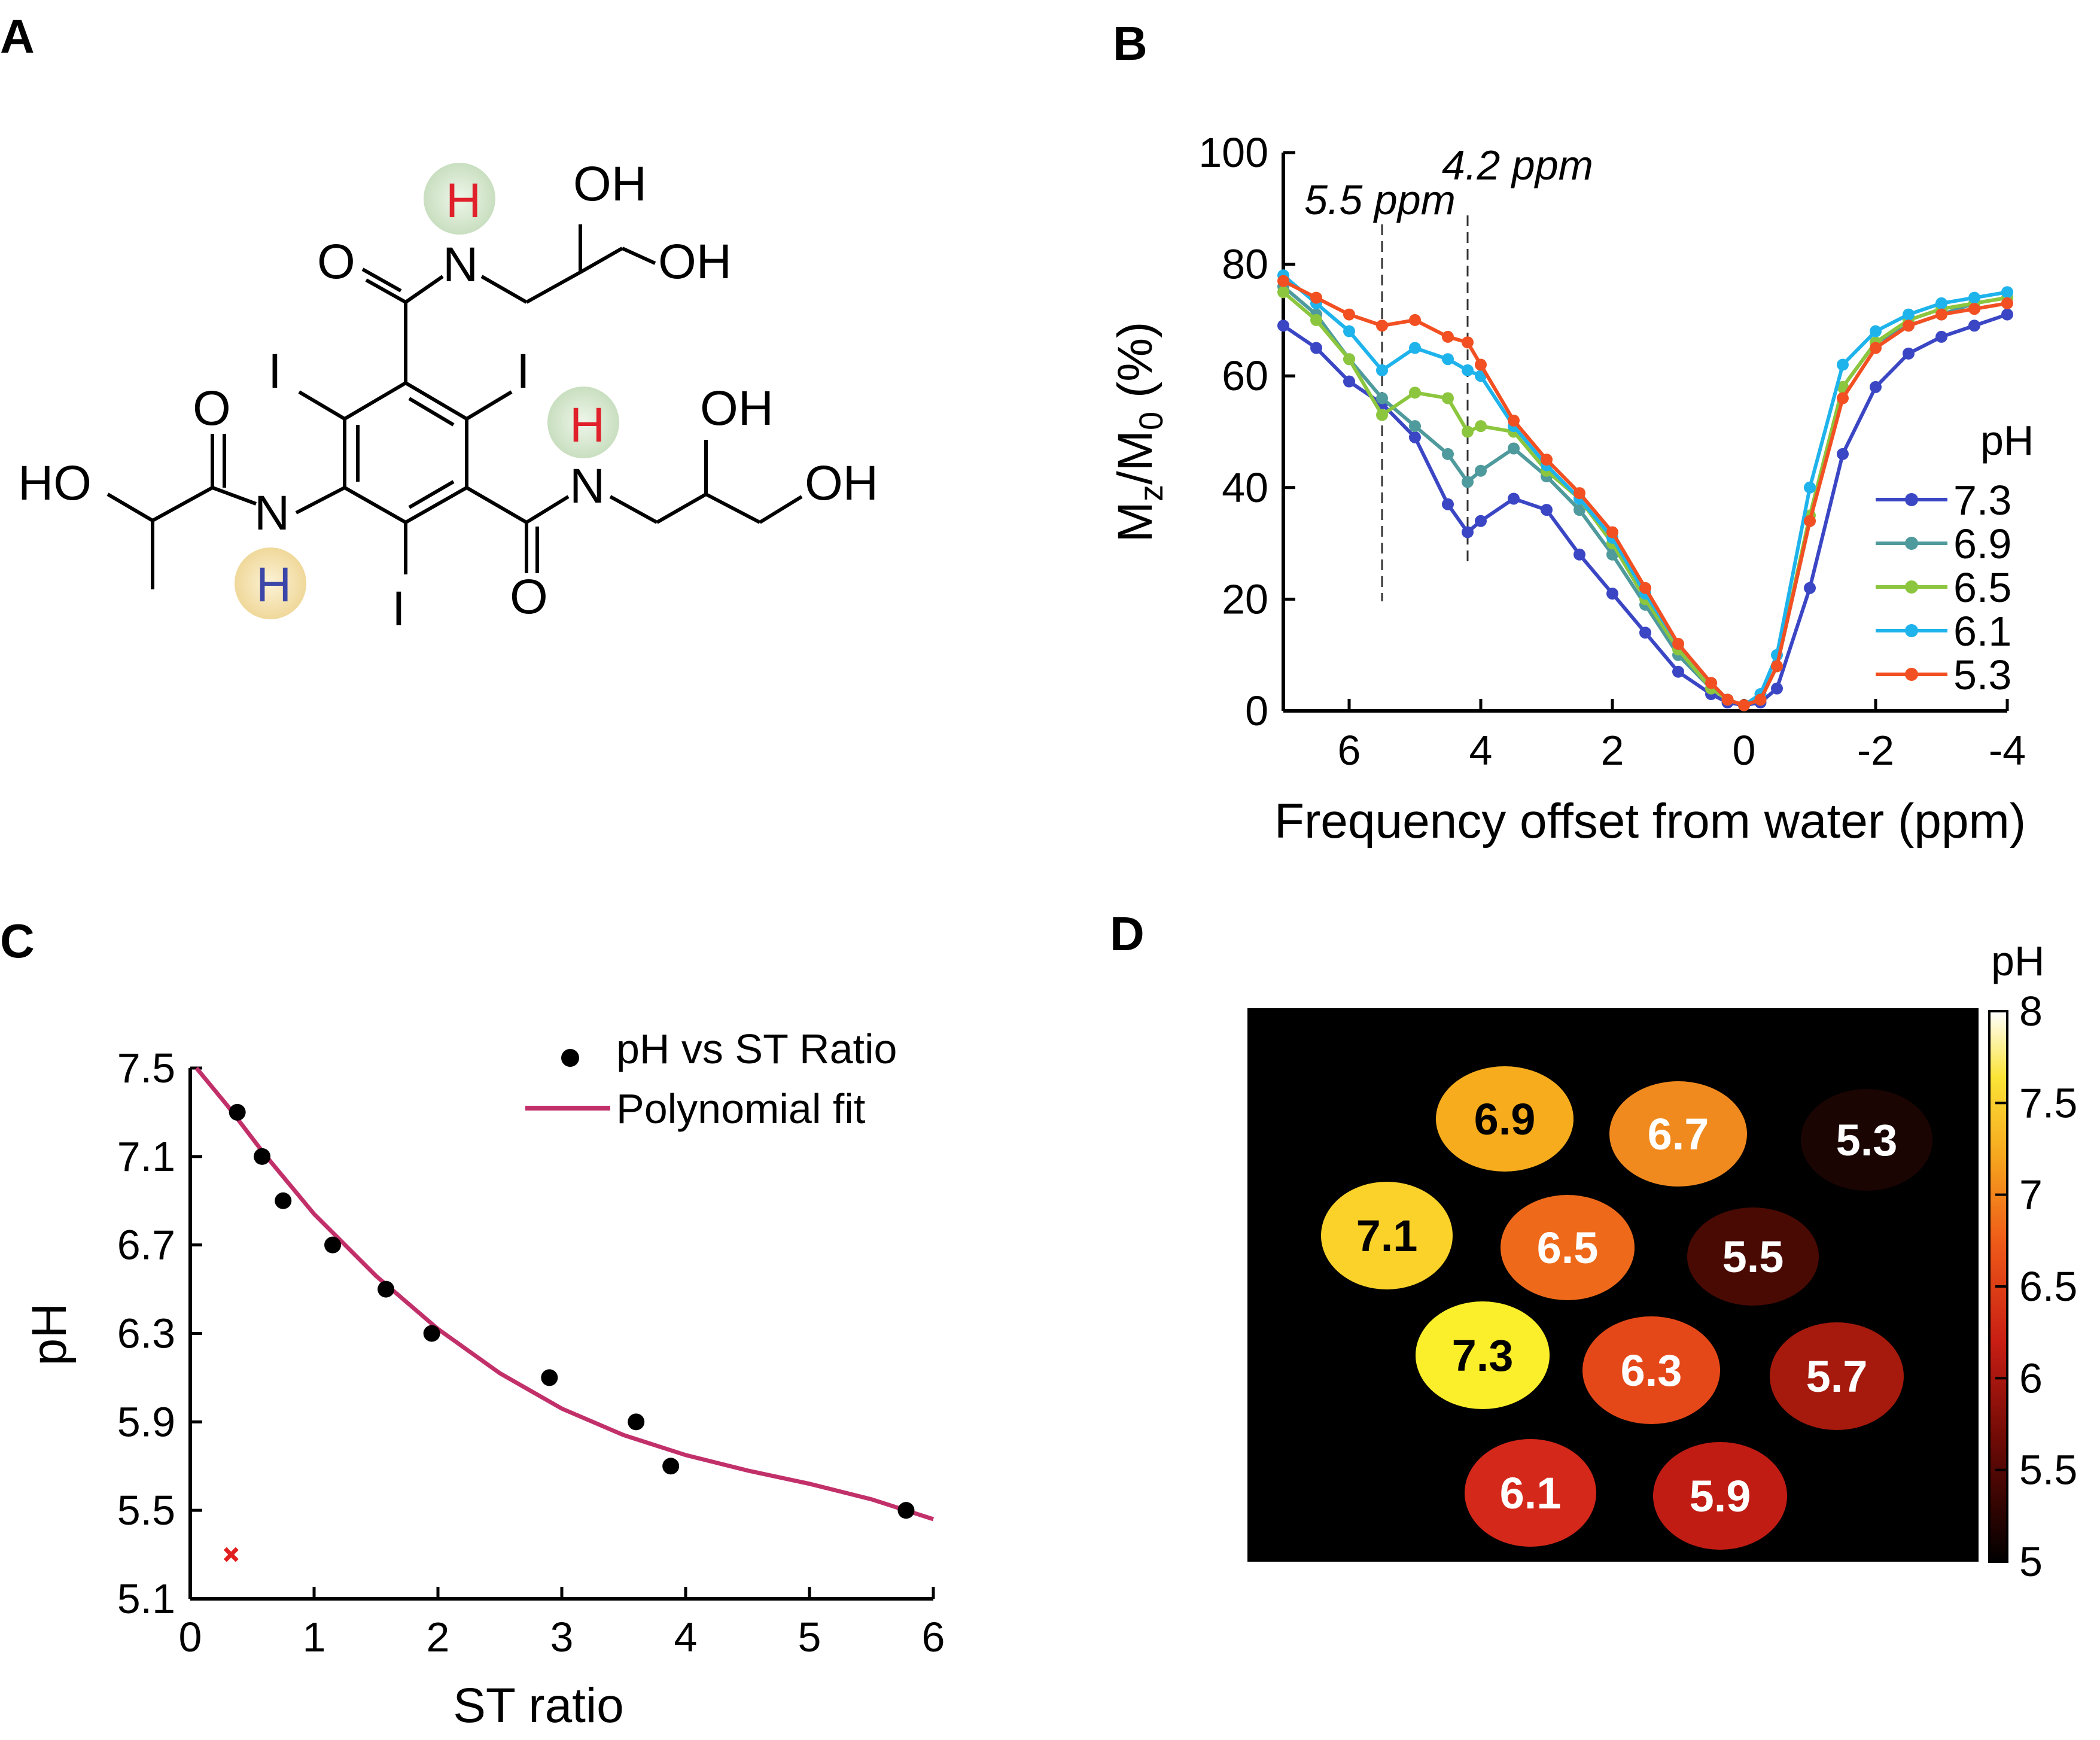  Describe the element at coordinates (1481, 470) in the screenshot. I see `series-point-ph-6.9-7` at that location.